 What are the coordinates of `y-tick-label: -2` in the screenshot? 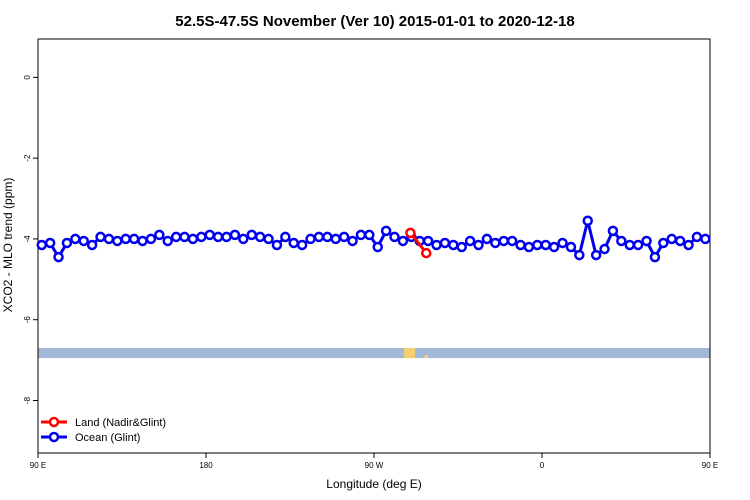 It's located at (27, 158).